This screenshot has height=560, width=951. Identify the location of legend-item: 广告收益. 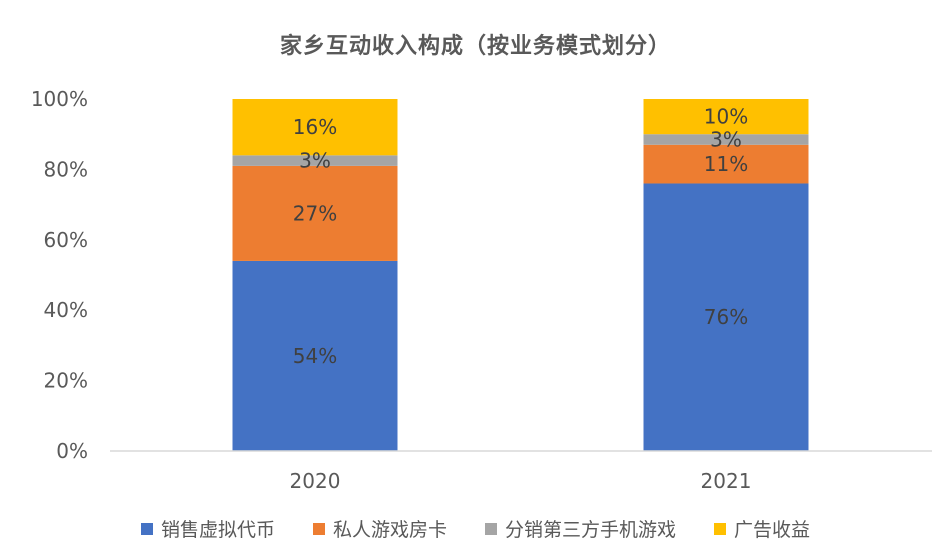
(762, 528).